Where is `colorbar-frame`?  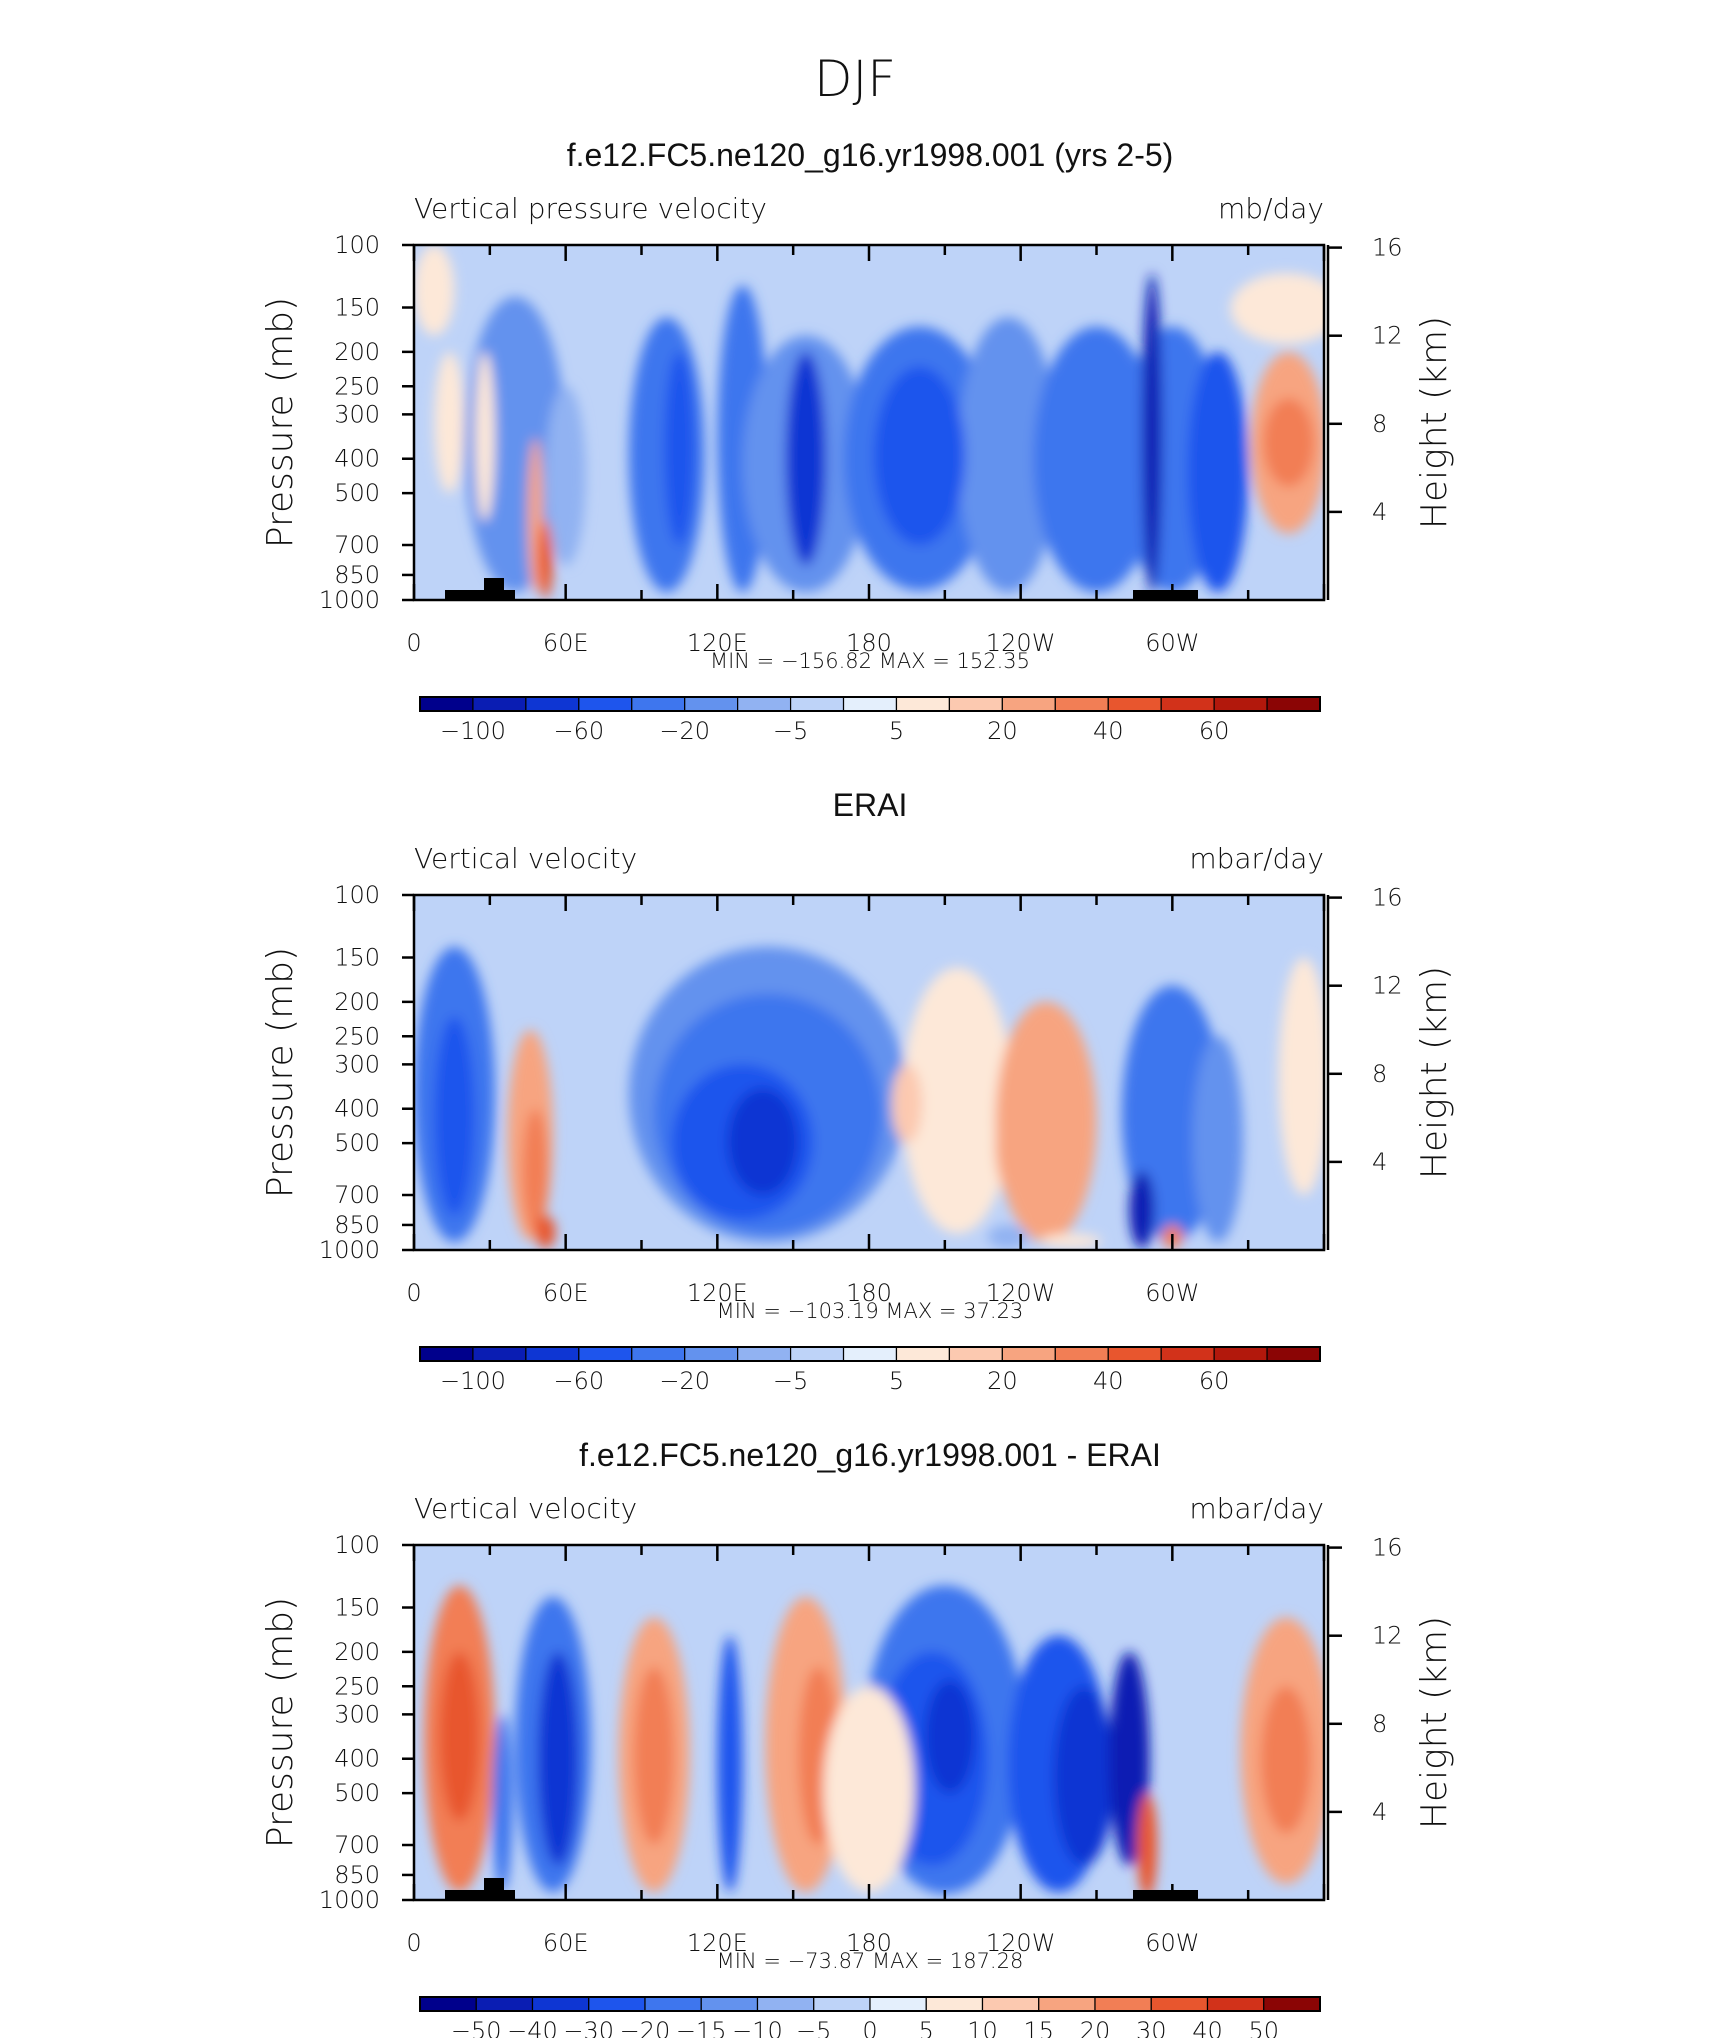
colorbar-frame is located at coordinates (870, 1354).